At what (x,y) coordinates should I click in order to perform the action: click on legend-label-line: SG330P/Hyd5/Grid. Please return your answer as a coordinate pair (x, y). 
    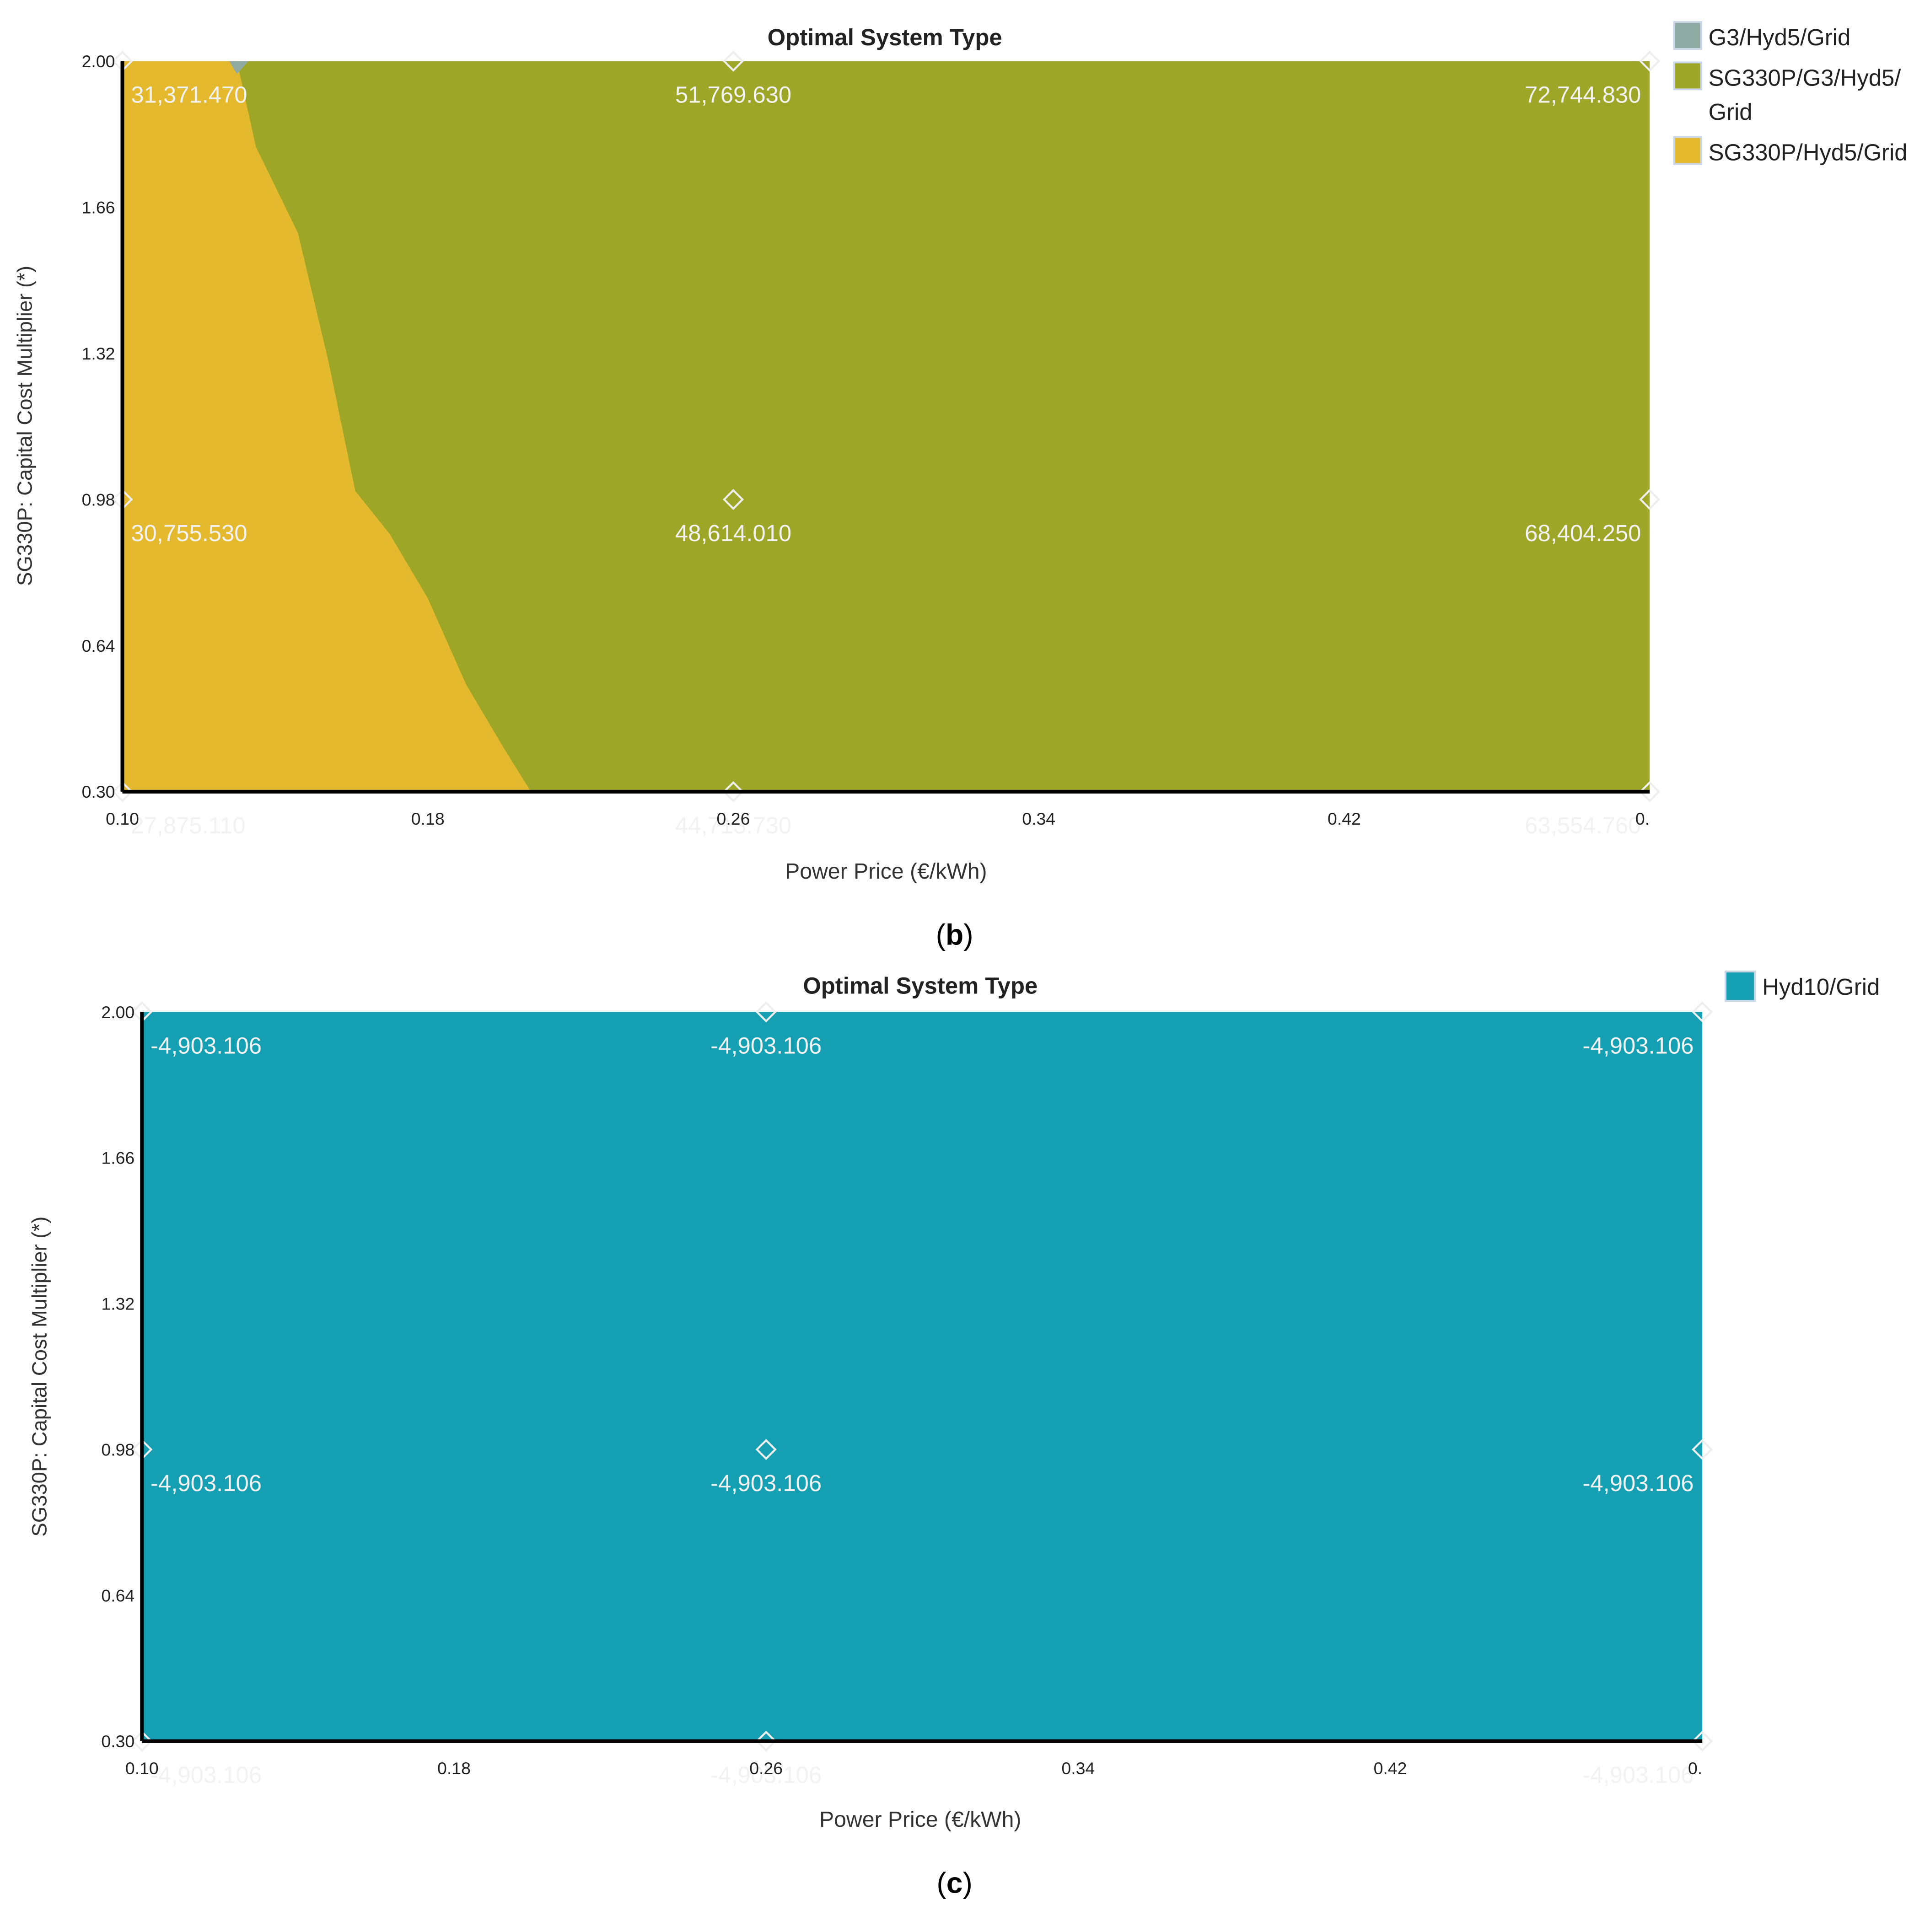
    Looking at the image, I should click on (1809, 152).